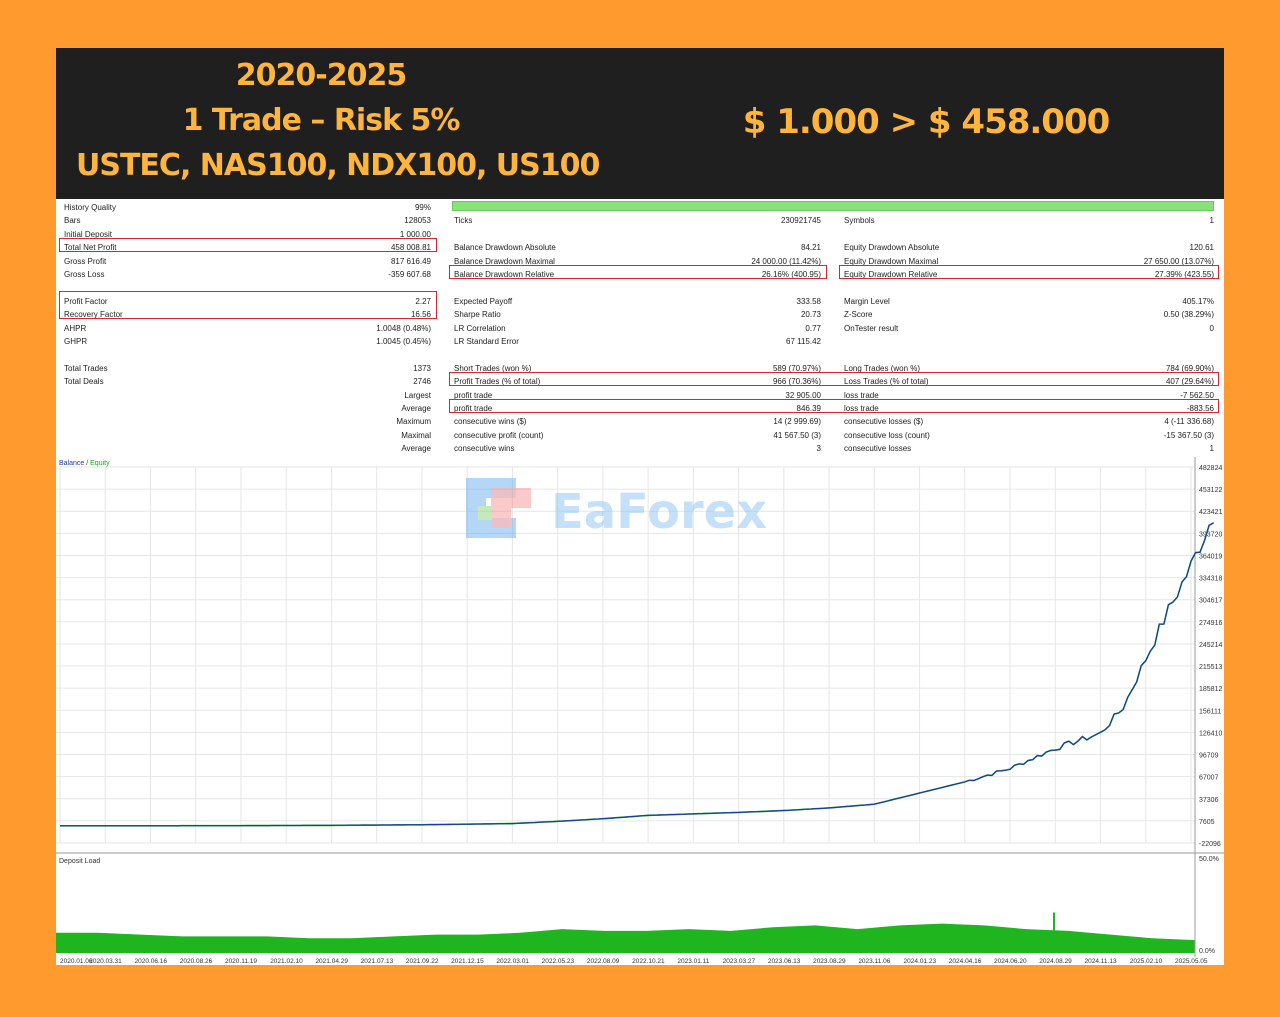 Image resolution: width=1280 pixels, height=1017 pixels. Describe the element at coordinates (72, 221) in the screenshot. I see `metric-label: Bars` at that location.